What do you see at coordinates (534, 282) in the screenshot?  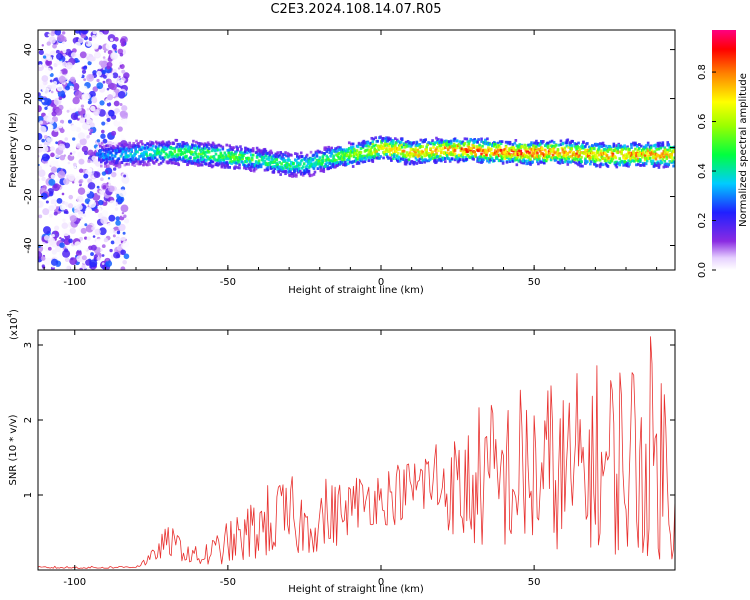 I see `x-tick-label: 50` at bounding box center [534, 282].